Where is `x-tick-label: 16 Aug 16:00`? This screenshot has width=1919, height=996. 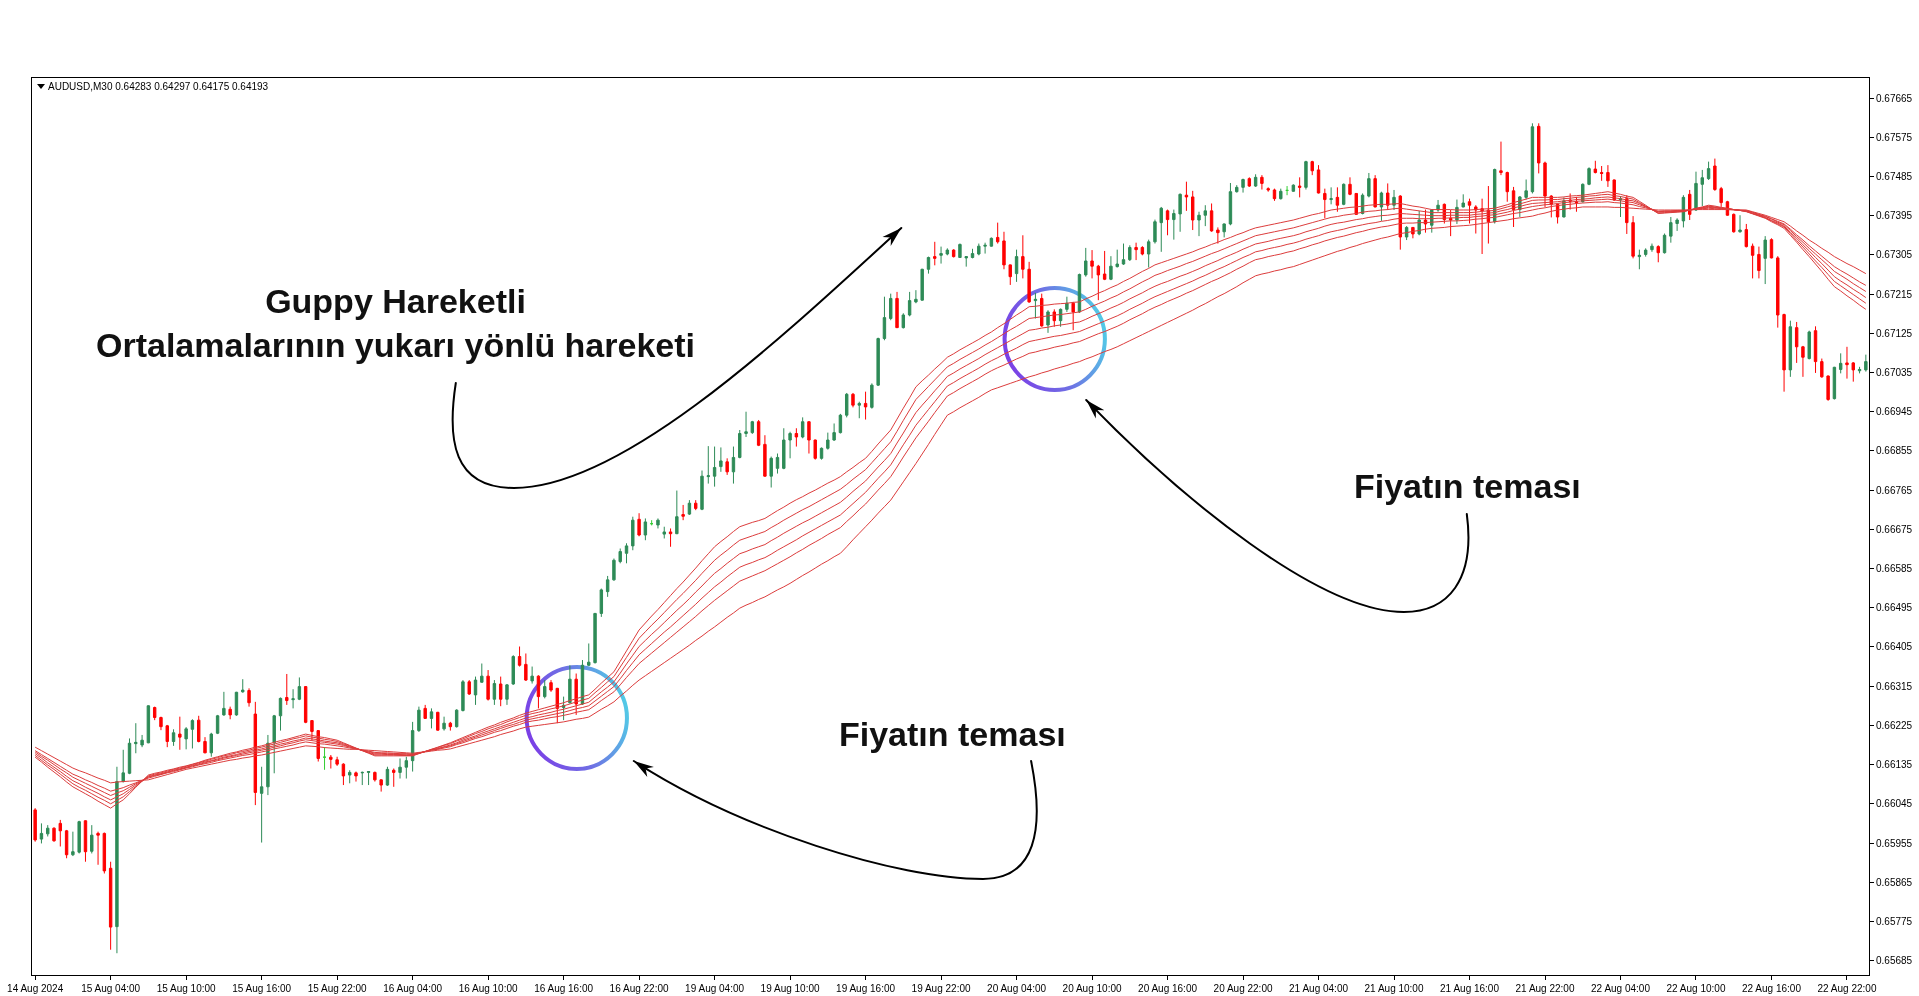
x-tick-label: 16 Aug 16:00 is located at coordinates (564, 988).